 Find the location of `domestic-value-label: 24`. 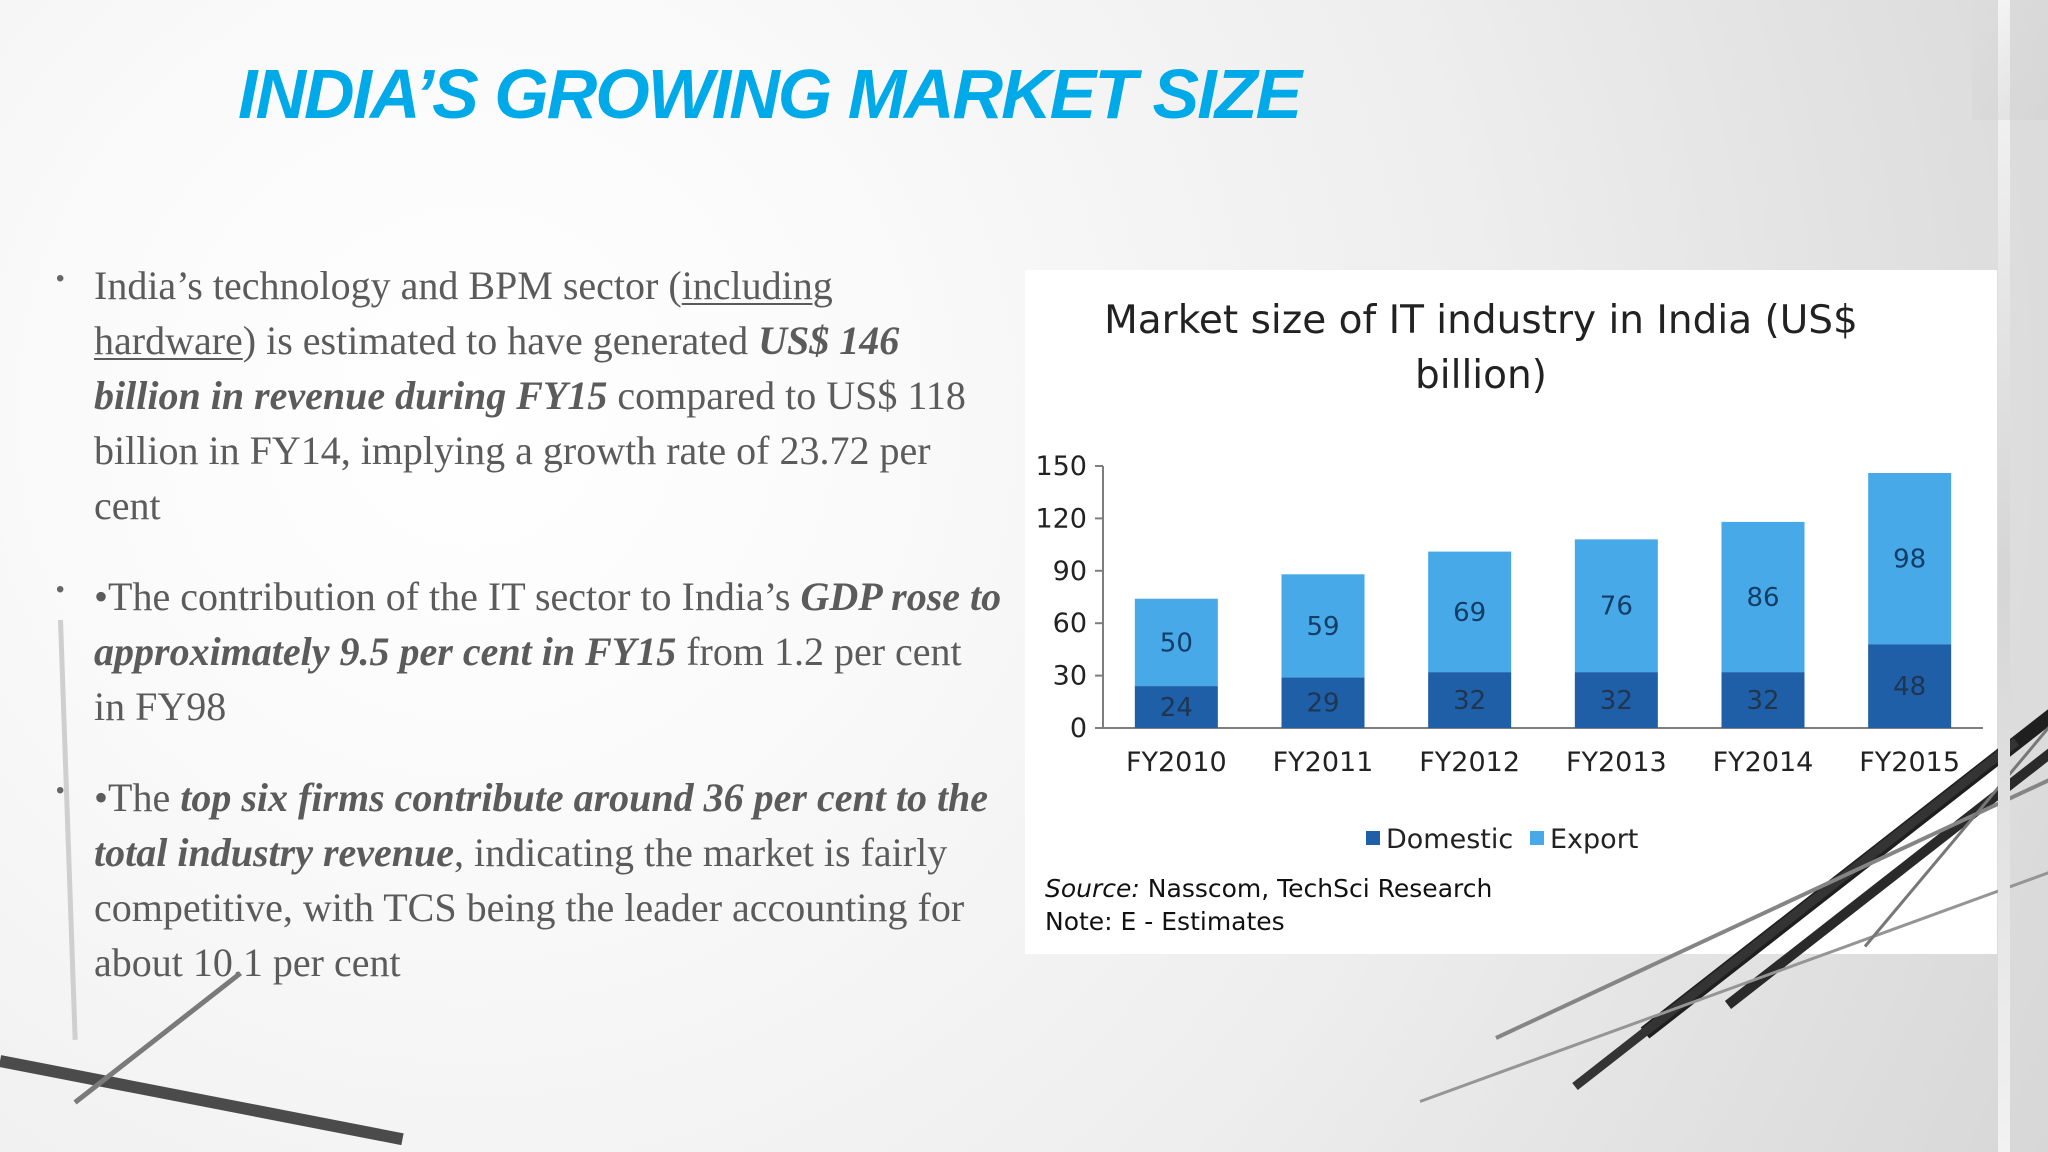

domestic-value-label: 24 is located at coordinates (1176, 708).